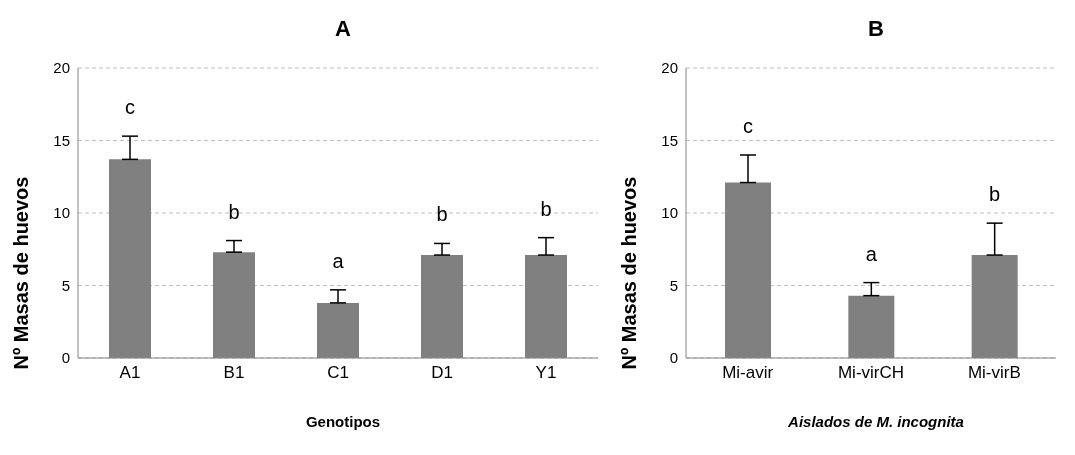  I want to click on chart-title: B, so click(876, 29).